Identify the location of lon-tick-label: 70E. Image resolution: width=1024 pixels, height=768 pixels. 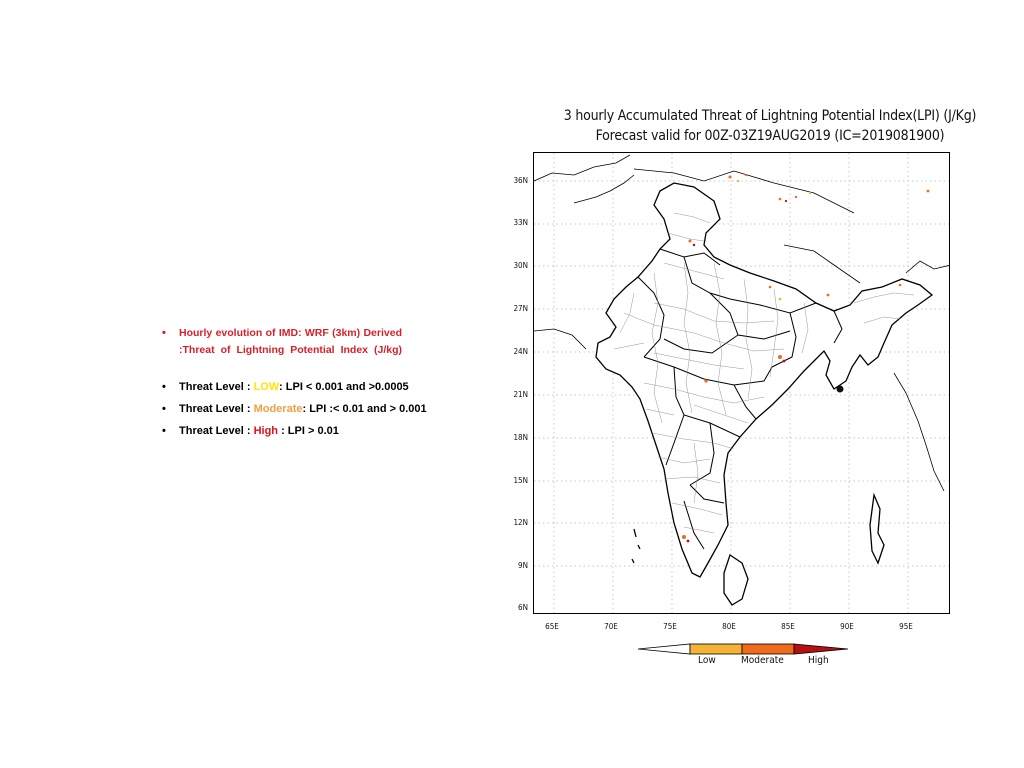
(611, 626).